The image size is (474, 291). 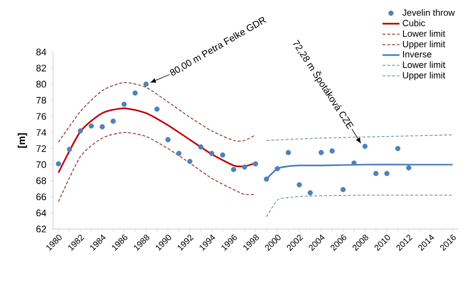 What do you see at coordinates (414, 23) in the screenshot?
I see `legend-label: Cubic` at bounding box center [414, 23].